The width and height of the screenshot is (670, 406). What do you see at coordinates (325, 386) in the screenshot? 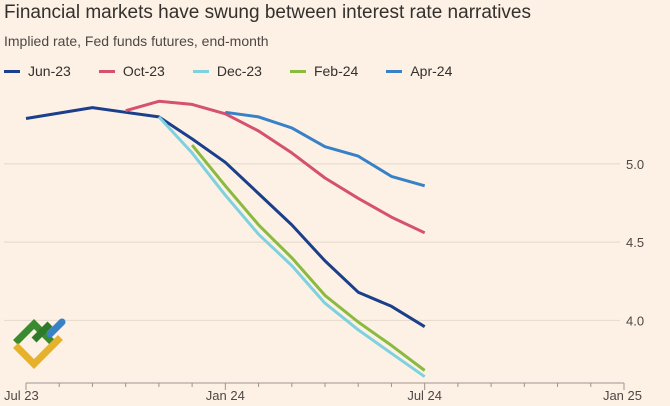
I see `axis-layer` at bounding box center [325, 386].